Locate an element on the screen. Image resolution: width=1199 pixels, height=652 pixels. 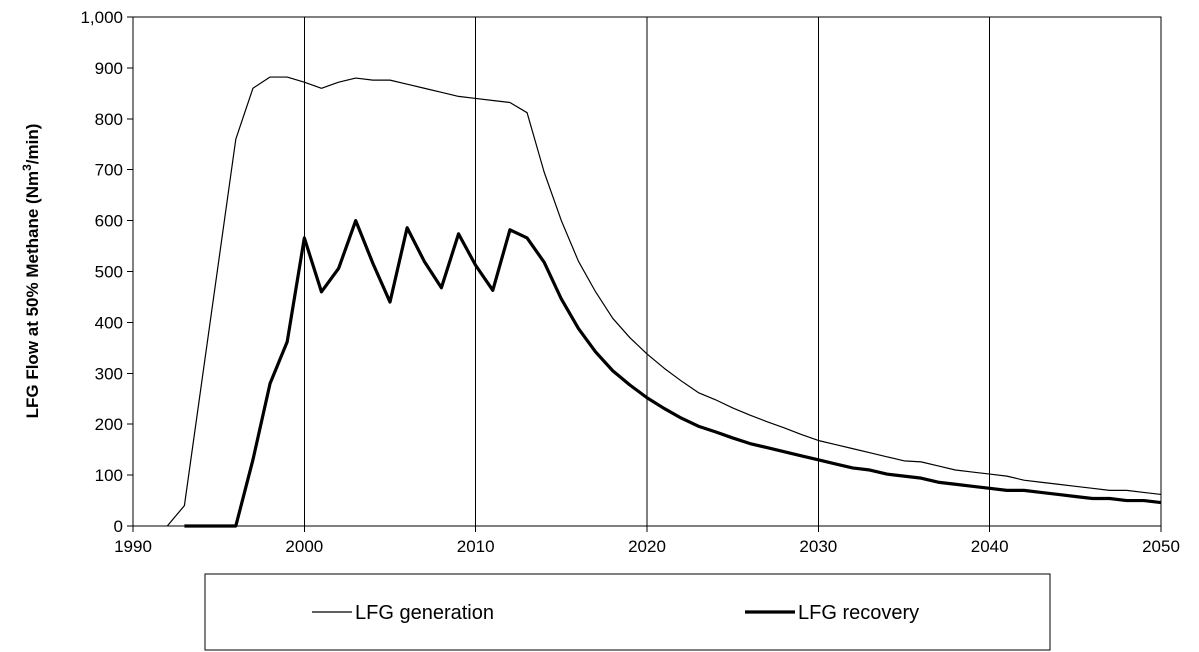
x-tick-label: 2030 is located at coordinates (818, 546).